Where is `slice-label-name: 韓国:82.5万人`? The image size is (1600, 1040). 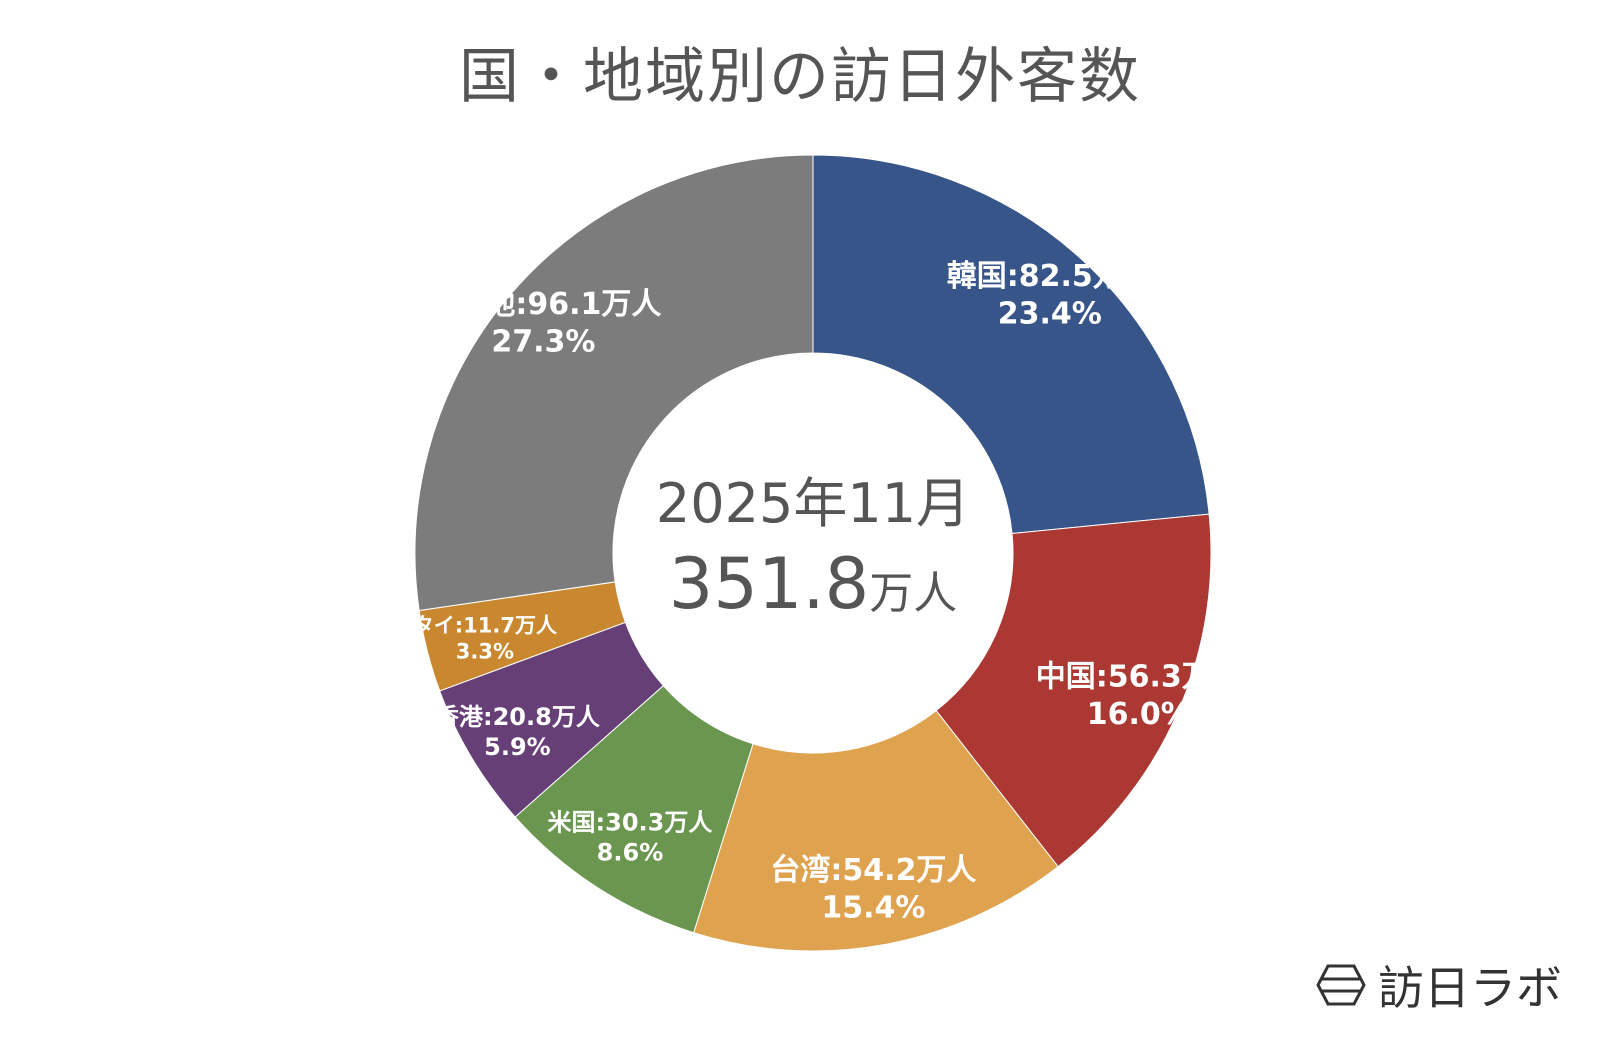
slice-label-name: 韓国:82.5万人 is located at coordinates (1050, 276).